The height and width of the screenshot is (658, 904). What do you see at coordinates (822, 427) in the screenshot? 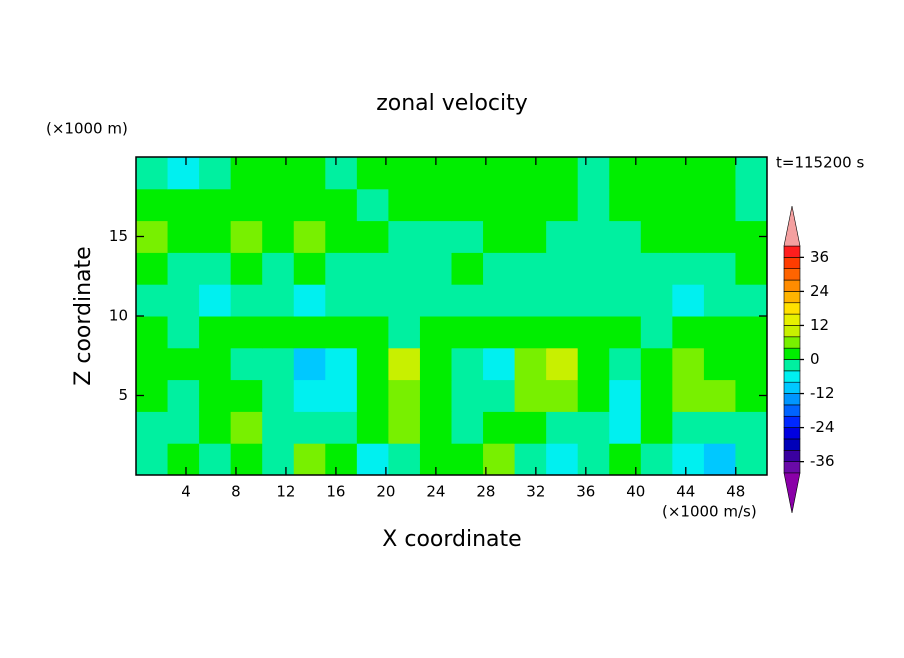
I see `colorbar-tick-label: -24` at bounding box center [822, 427].